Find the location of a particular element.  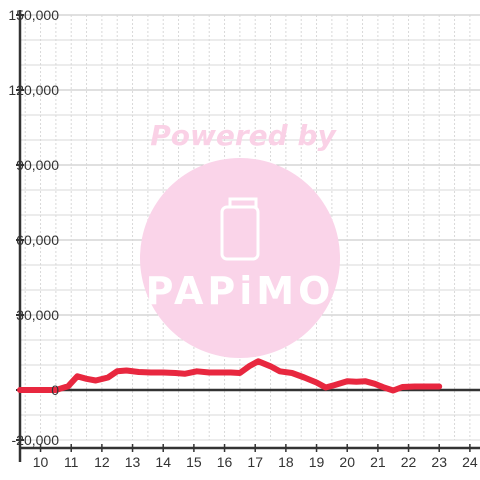

y-tick-label: 120,000 is located at coordinates (33, 90).